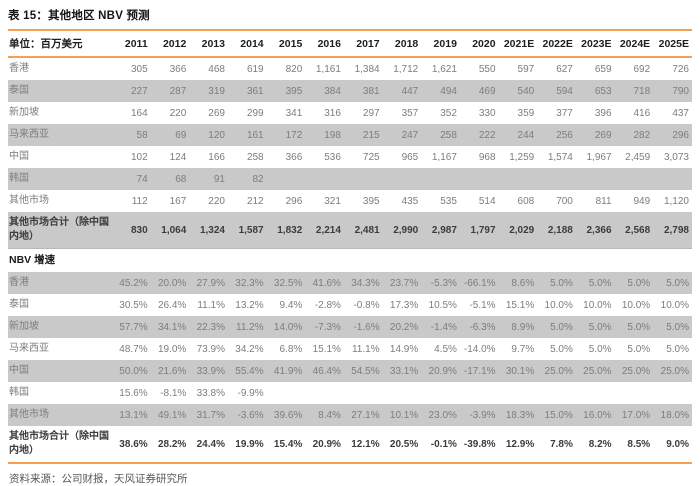  I want to click on value-cell: 69, so click(181, 135).